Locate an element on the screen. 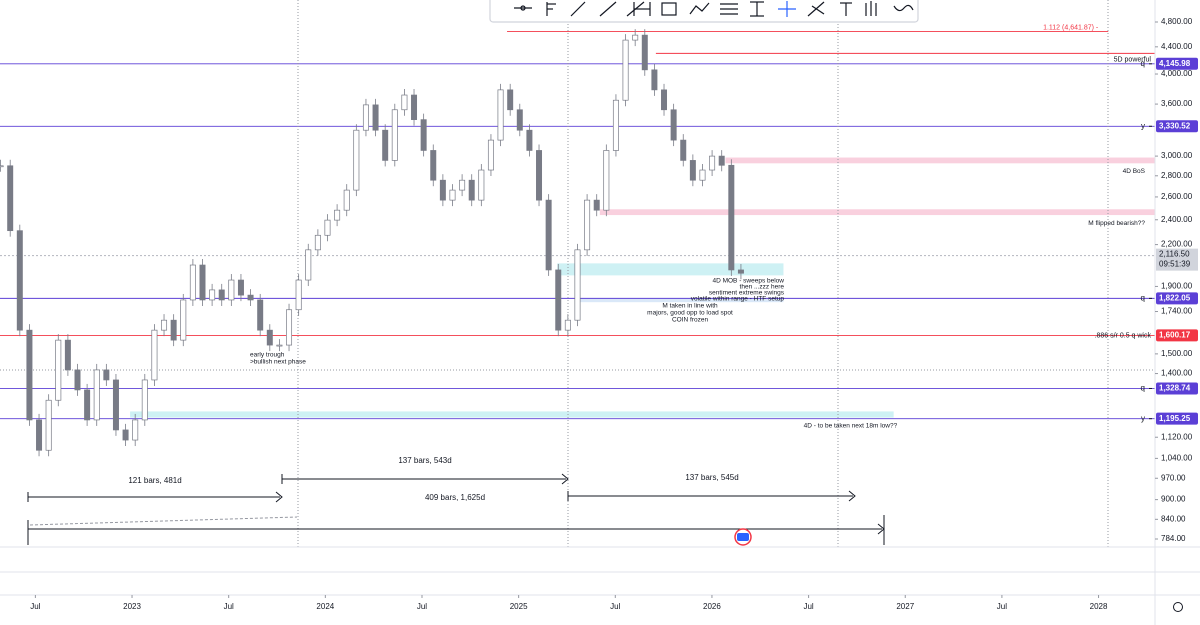  level-tag: y is located at coordinates (1143, 125).